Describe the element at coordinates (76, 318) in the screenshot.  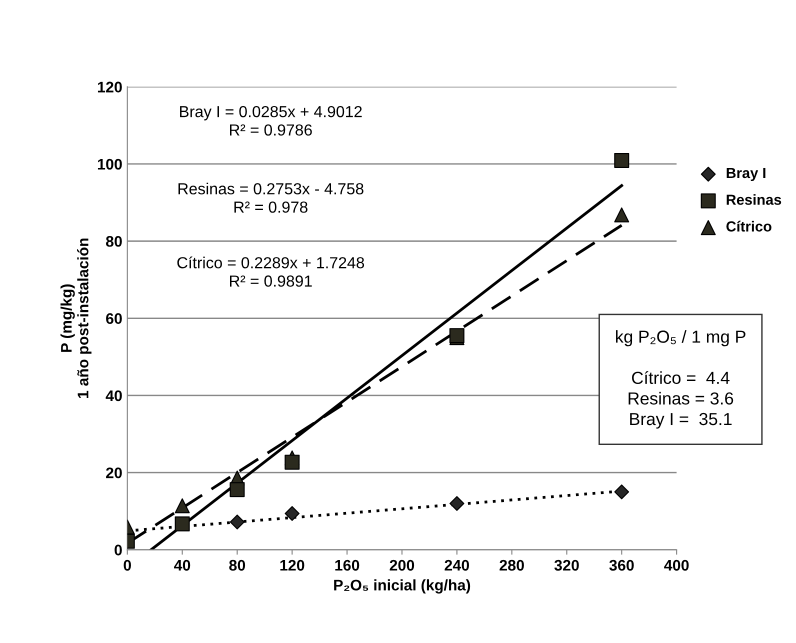
I see `y-axis-title: P (mg/kg) 1 año post-instalación` at that location.